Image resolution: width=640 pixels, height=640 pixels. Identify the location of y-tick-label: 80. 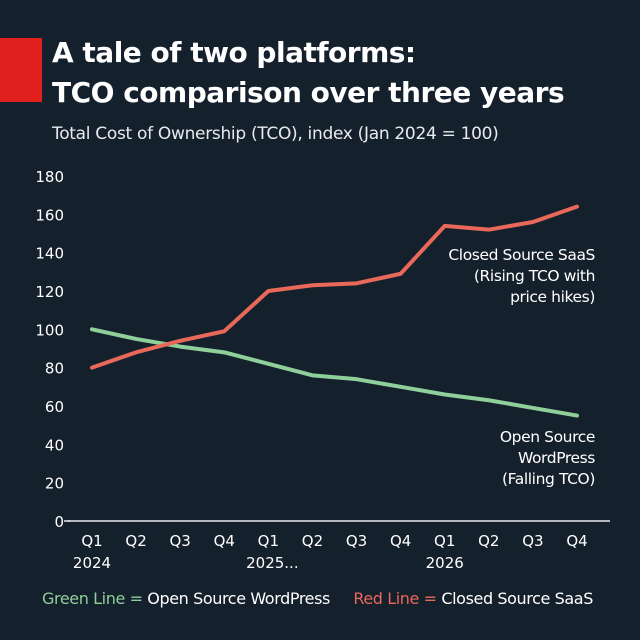
(54, 369).